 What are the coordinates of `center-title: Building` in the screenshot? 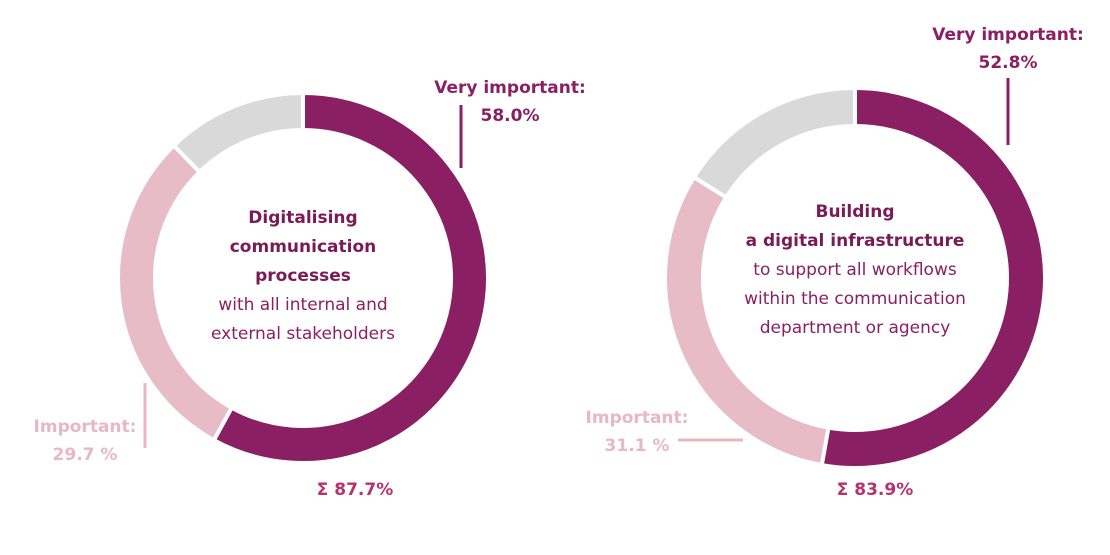 It's located at (855, 212).